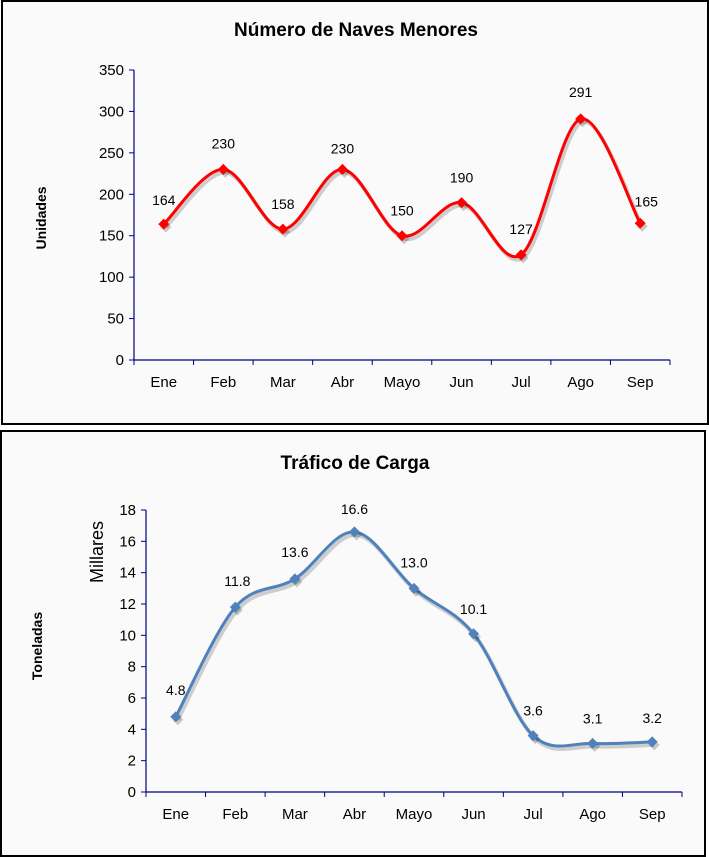 This screenshot has width=709, height=857. Describe the element at coordinates (581, 92) in the screenshot. I see `data-label: 291` at that location.